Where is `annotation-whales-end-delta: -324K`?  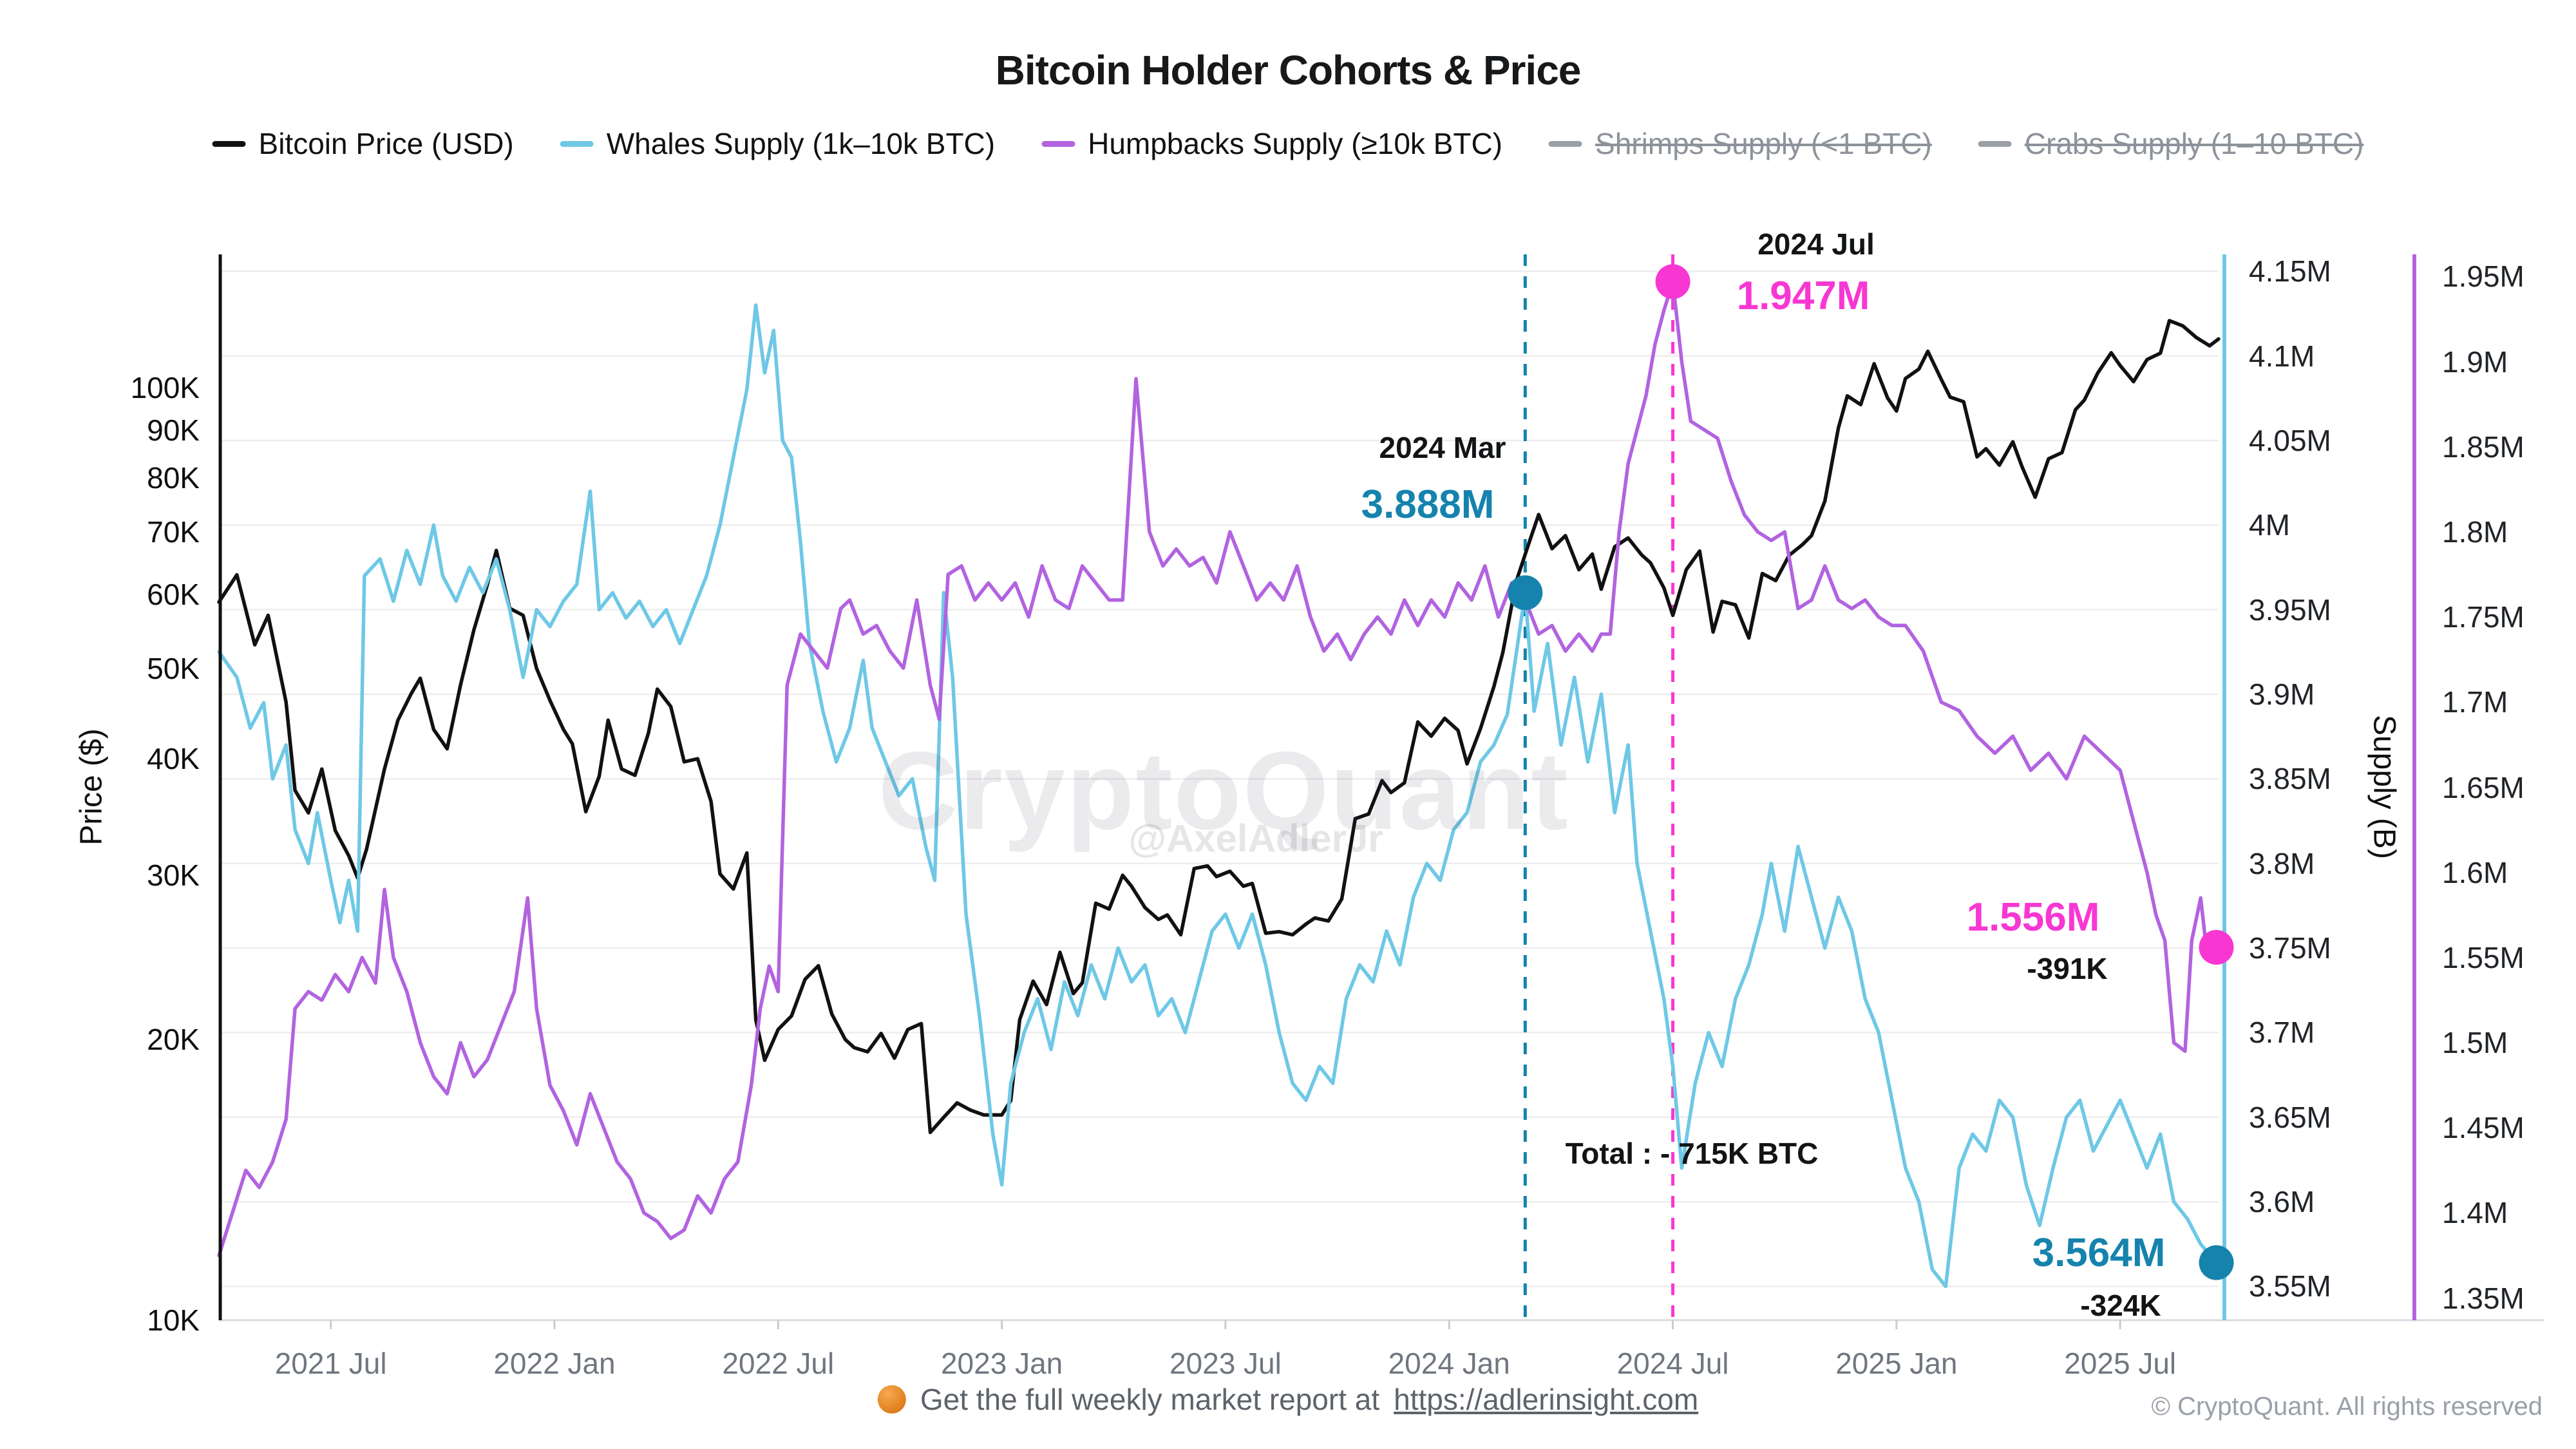 annotation-whales-end-delta: -324K is located at coordinates (2120, 1305).